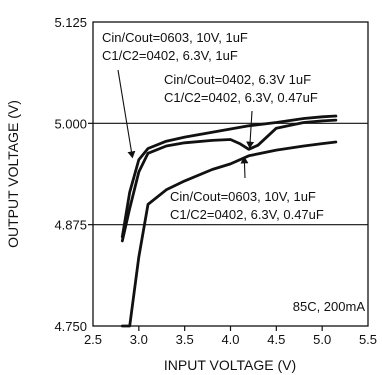 The image size is (382, 375). What do you see at coordinates (329, 306) in the screenshot?
I see `condition-label: 85C, 200mA` at bounding box center [329, 306].